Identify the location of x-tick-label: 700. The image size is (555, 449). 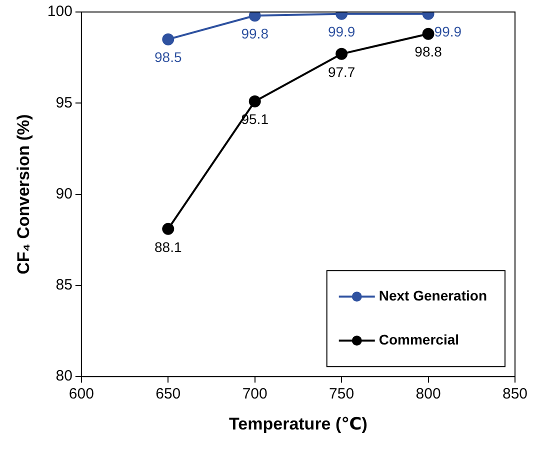
(255, 394).